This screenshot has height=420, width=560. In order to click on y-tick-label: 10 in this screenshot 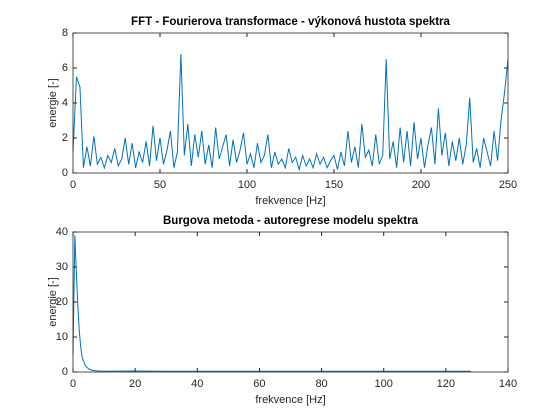, I will do `click(62, 337)`.